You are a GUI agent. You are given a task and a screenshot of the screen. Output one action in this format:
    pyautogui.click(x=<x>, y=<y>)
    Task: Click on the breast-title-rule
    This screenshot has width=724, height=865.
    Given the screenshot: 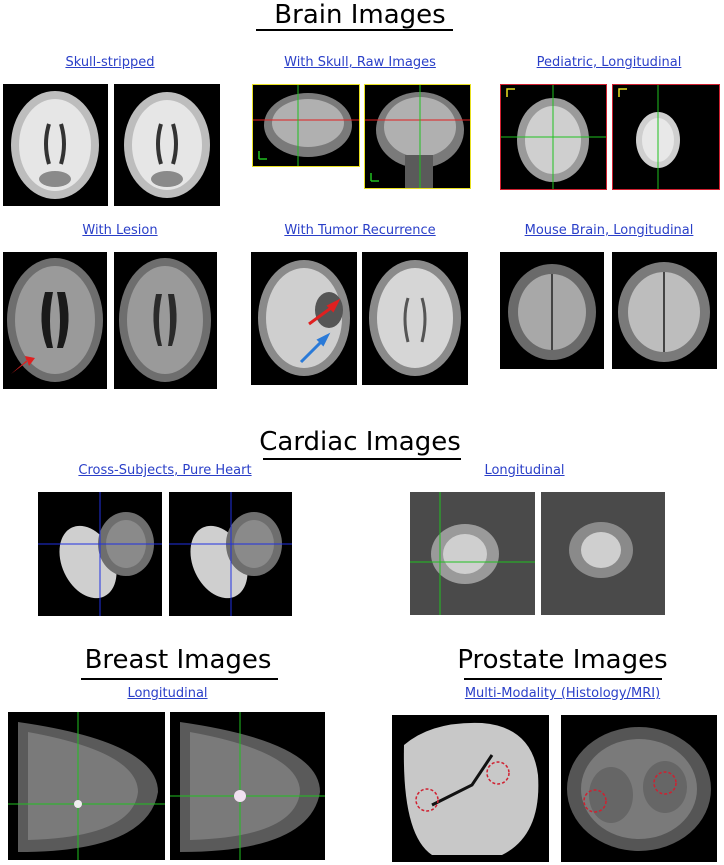 What is the action you would take?
    pyautogui.click(x=179, y=679)
    